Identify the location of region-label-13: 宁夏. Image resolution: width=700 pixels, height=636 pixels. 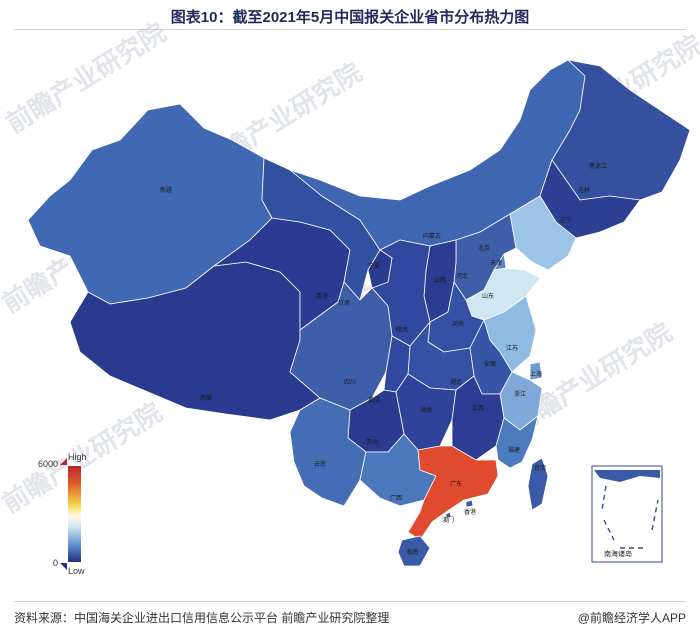
(374, 266).